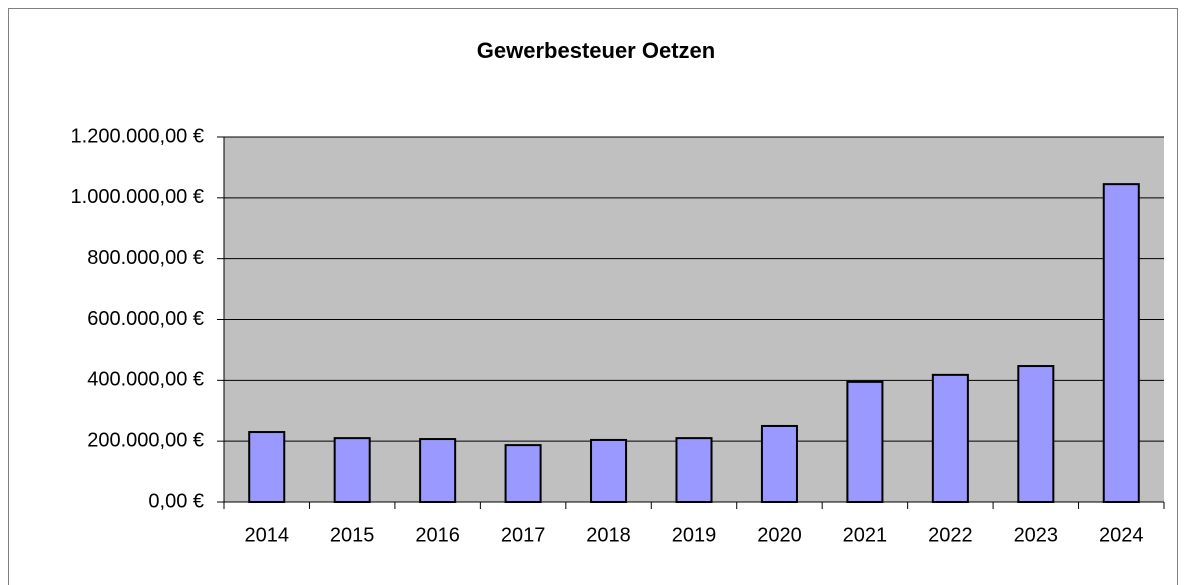 Image resolution: width=1186 pixels, height=585 pixels. I want to click on y-tick-label: 1.200.000,00 €, so click(137, 136).